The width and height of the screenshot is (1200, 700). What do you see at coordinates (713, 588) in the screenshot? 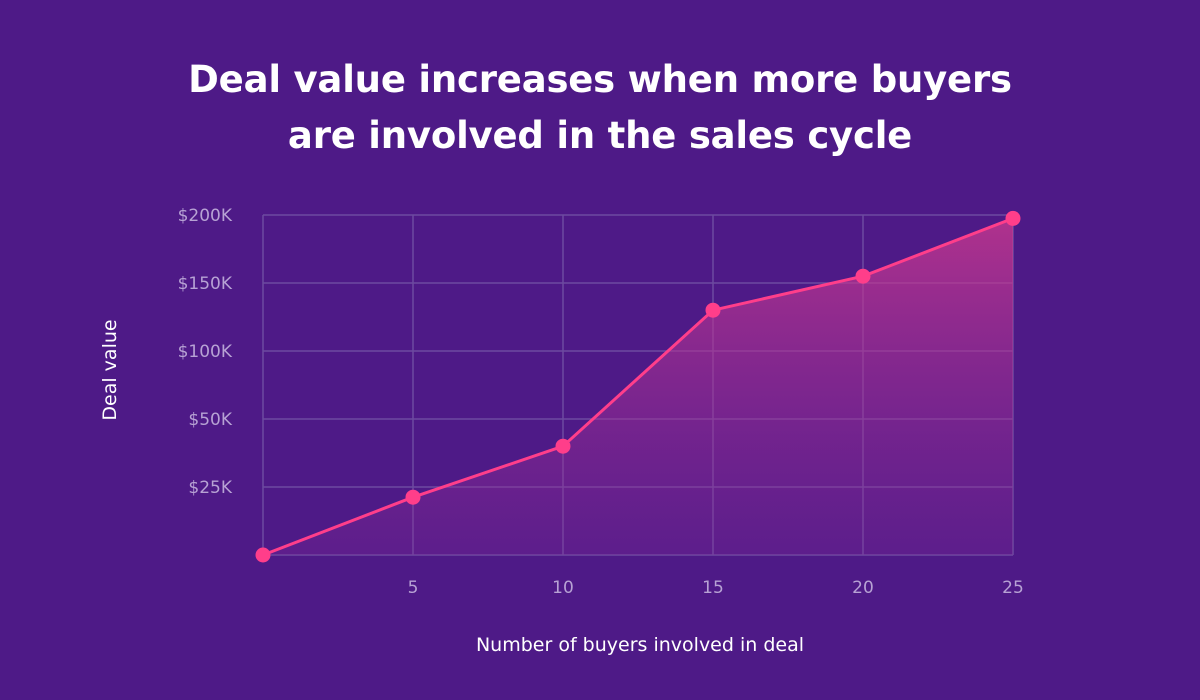
I see `x-tick-label: 15` at bounding box center [713, 588].